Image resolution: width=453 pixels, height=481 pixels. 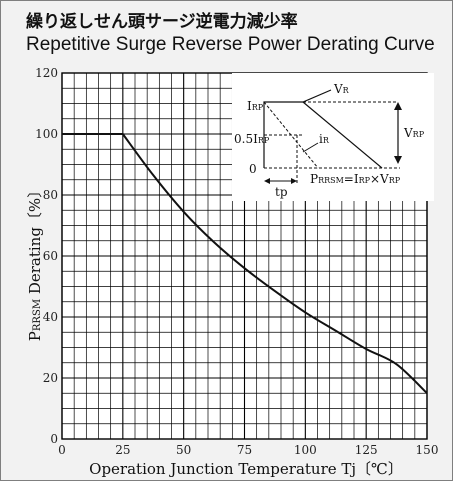 I want to click on x-tick-label: 100, so click(x=305, y=450).